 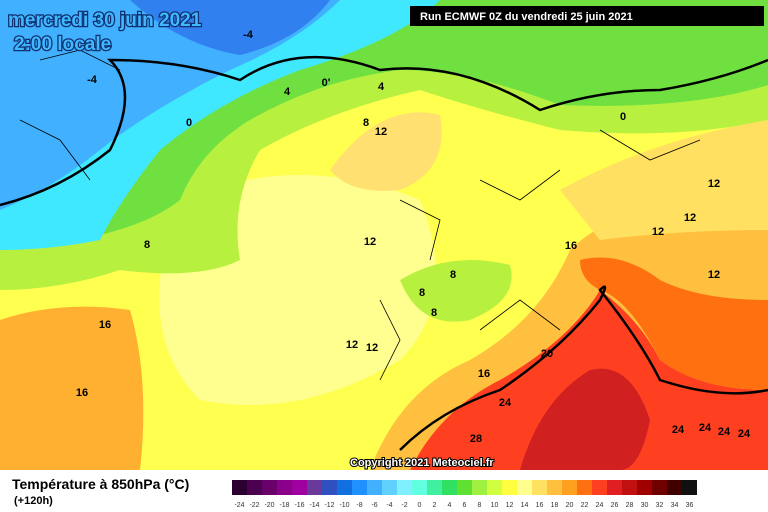 I want to click on scale-label: 8, so click(x=480, y=505).